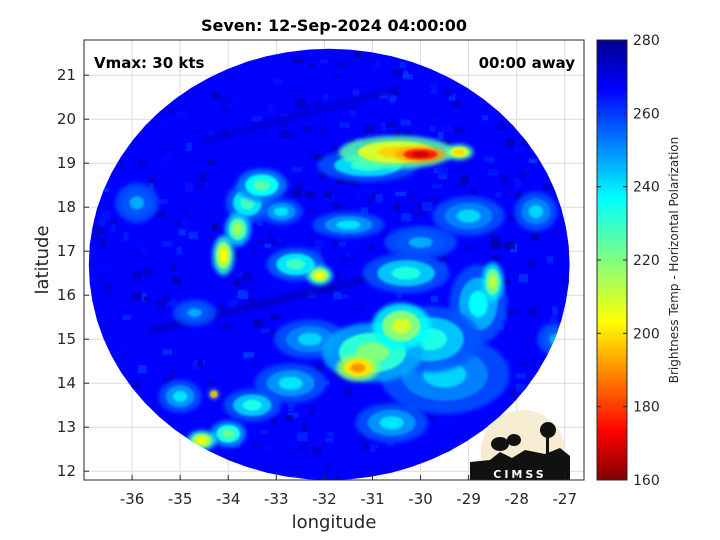  What do you see at coordinates (520, 445) in the screenshot?
I see `cimss-logo: CIMSS` at bounding box center [520, 445].